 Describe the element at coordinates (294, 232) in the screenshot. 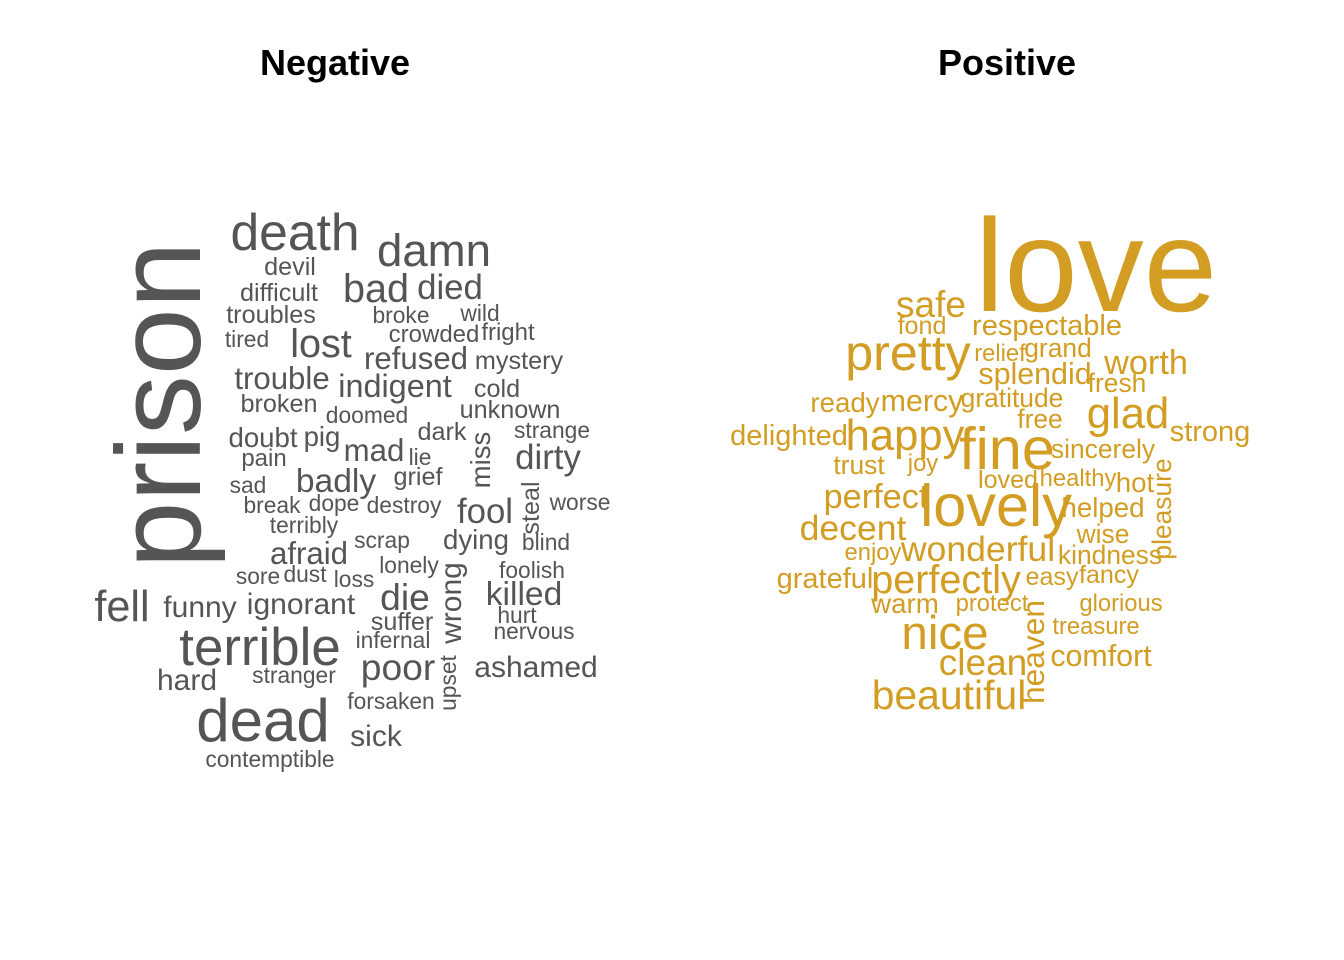

I see `negative-word-death: death` at that location.